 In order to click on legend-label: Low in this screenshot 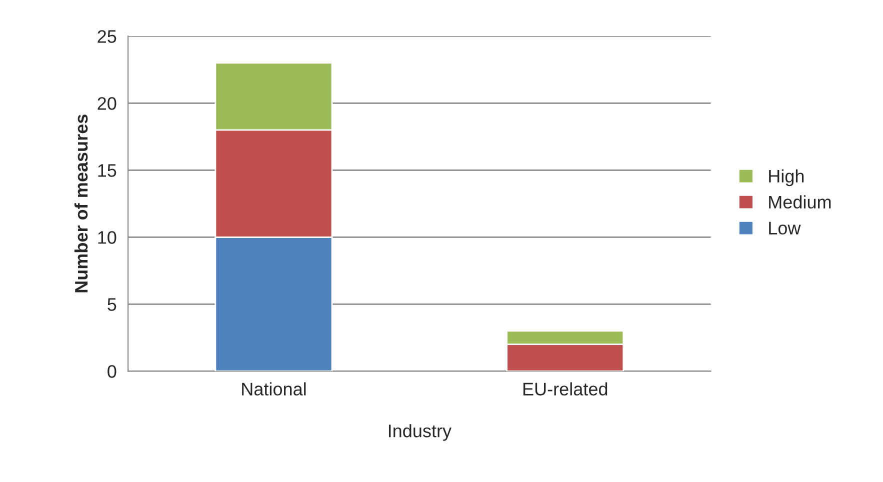, I will do `click(785, 228)`.